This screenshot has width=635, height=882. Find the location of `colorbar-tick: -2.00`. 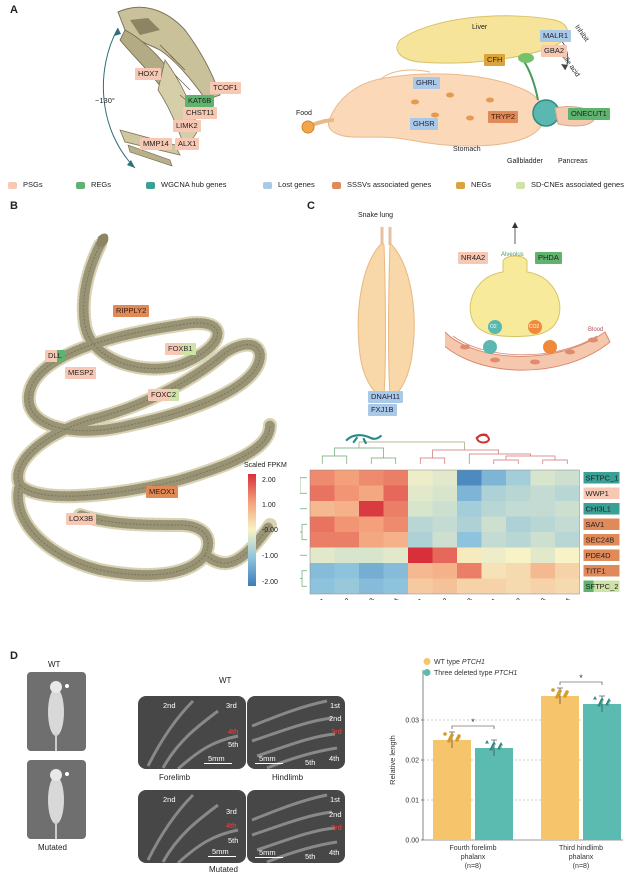

colorbar-tick: -2.00 is located at coordinates (270, 582).